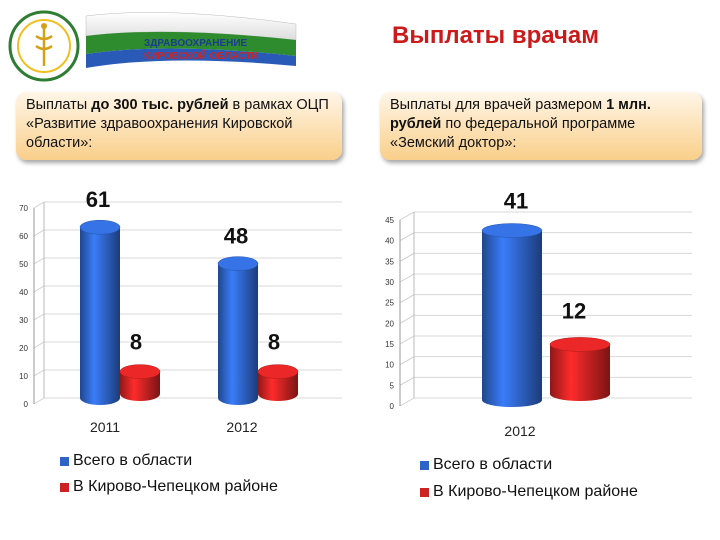  Describe the element at coordinates (23, 236) in the screenshot. I see `y-tick-label: 60` at that location.